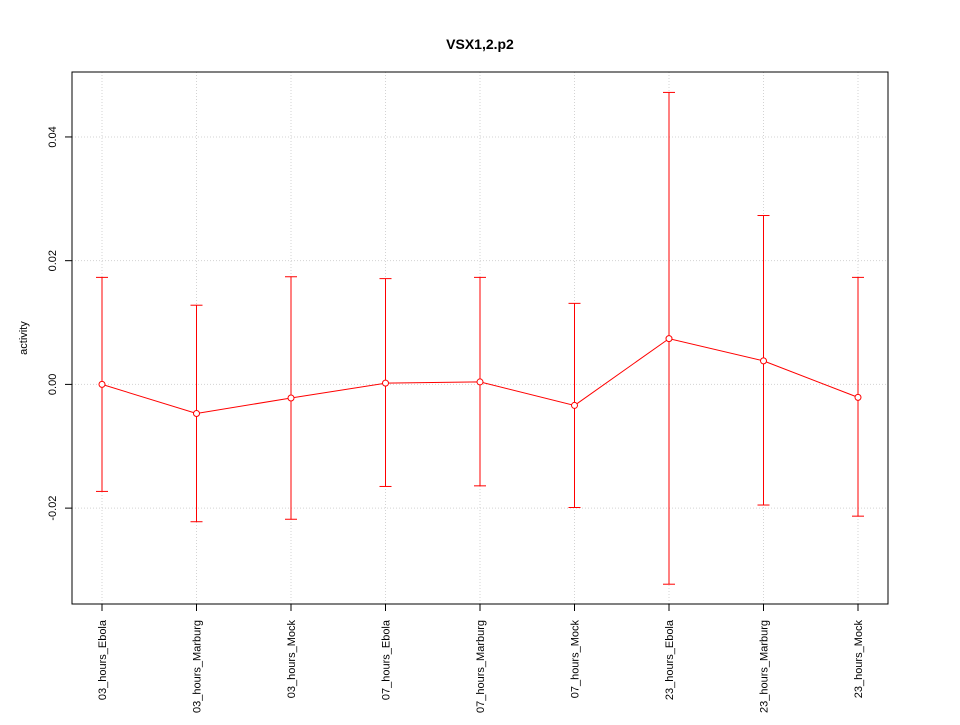 This screenshot has width=960, height=725. Describe the element at coordinates (24, 338) in the screenshot. I see `y-axis-label: activity` at that location.